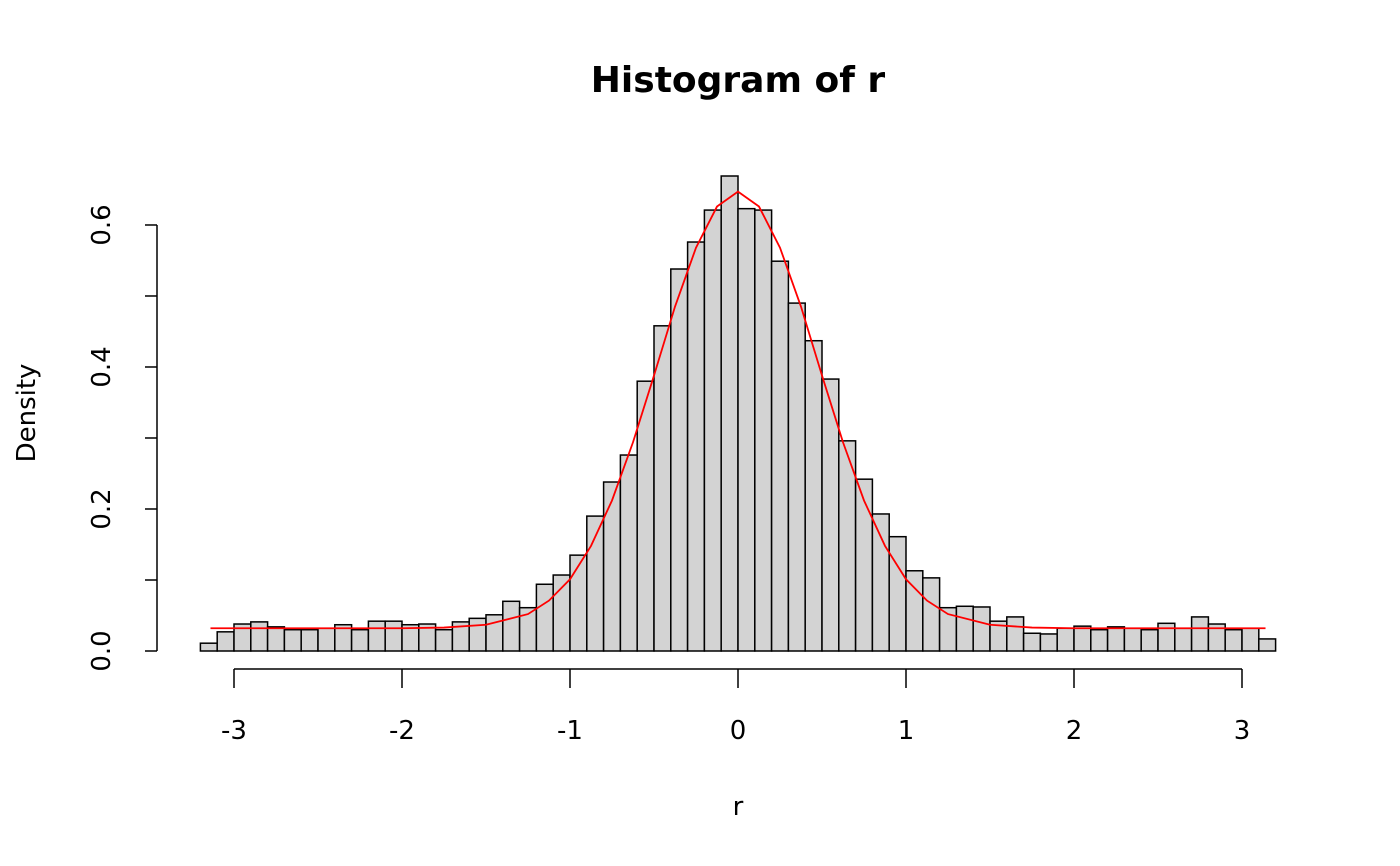  I want to click on y-tick-label: 0.6, so click(102, 224).